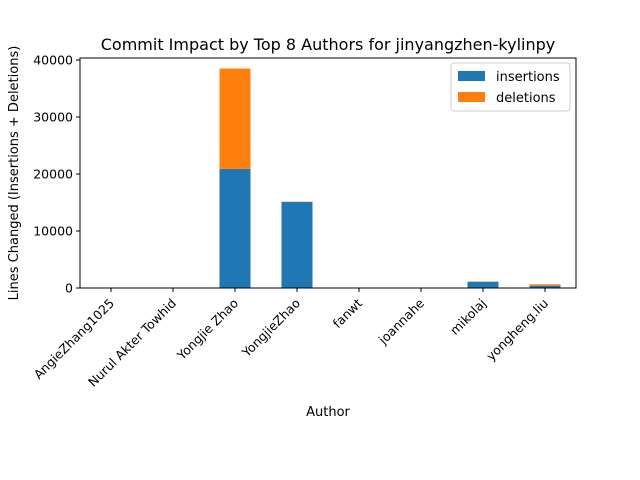 The image size is (640, 480). I want to click on y-axis: 0 10000 20000 30000 40000, so click(56, 174).